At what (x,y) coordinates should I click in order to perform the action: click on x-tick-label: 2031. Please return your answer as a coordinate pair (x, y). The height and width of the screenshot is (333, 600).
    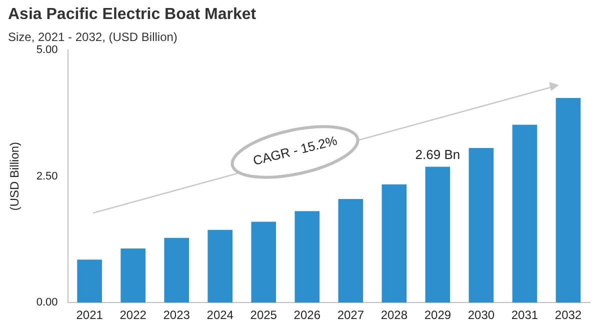
    Looking at the image, I should click on (524, 315).